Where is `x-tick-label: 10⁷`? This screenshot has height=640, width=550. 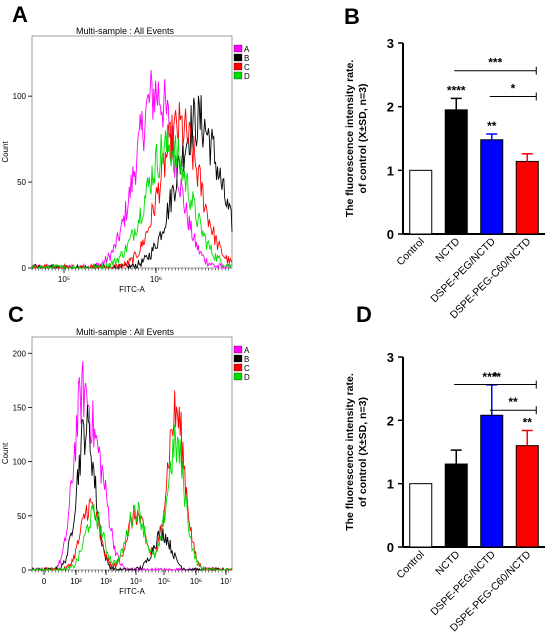 x-tick-label: 10⁷ is located at coordinates (226, 581).